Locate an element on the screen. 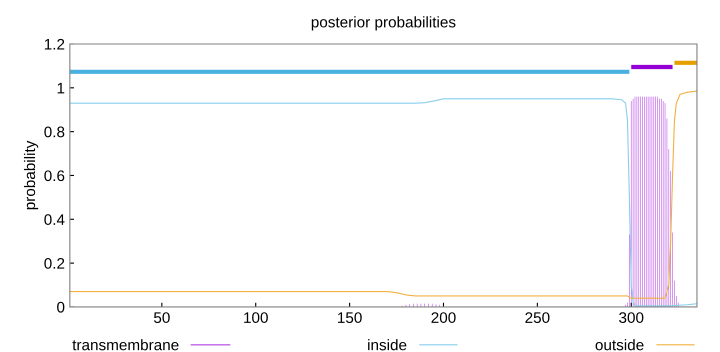 Image resolution: width=720 pixels, height=352 pixels. y-tick-label: 1 is located at coordinates (61, 88).